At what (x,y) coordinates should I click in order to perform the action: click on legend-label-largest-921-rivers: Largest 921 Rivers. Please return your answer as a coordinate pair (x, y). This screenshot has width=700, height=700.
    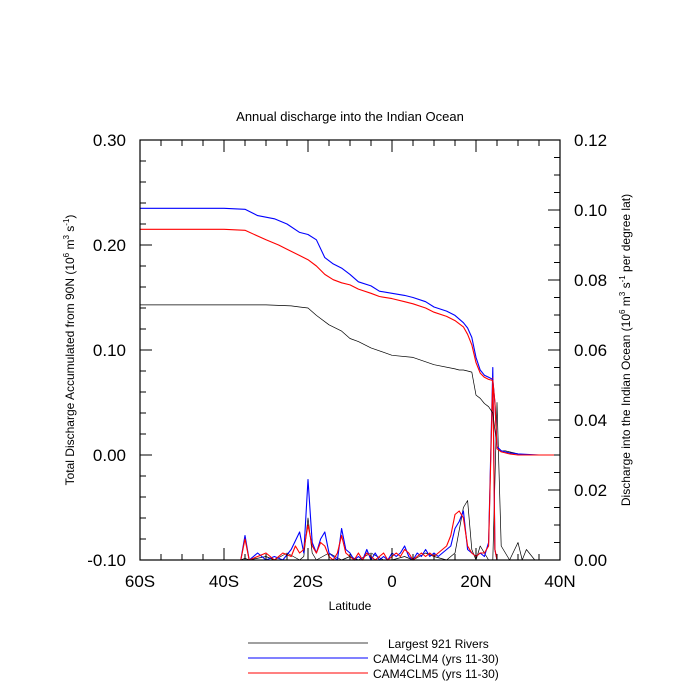
    Looking at the image, I should click on (438, 644).